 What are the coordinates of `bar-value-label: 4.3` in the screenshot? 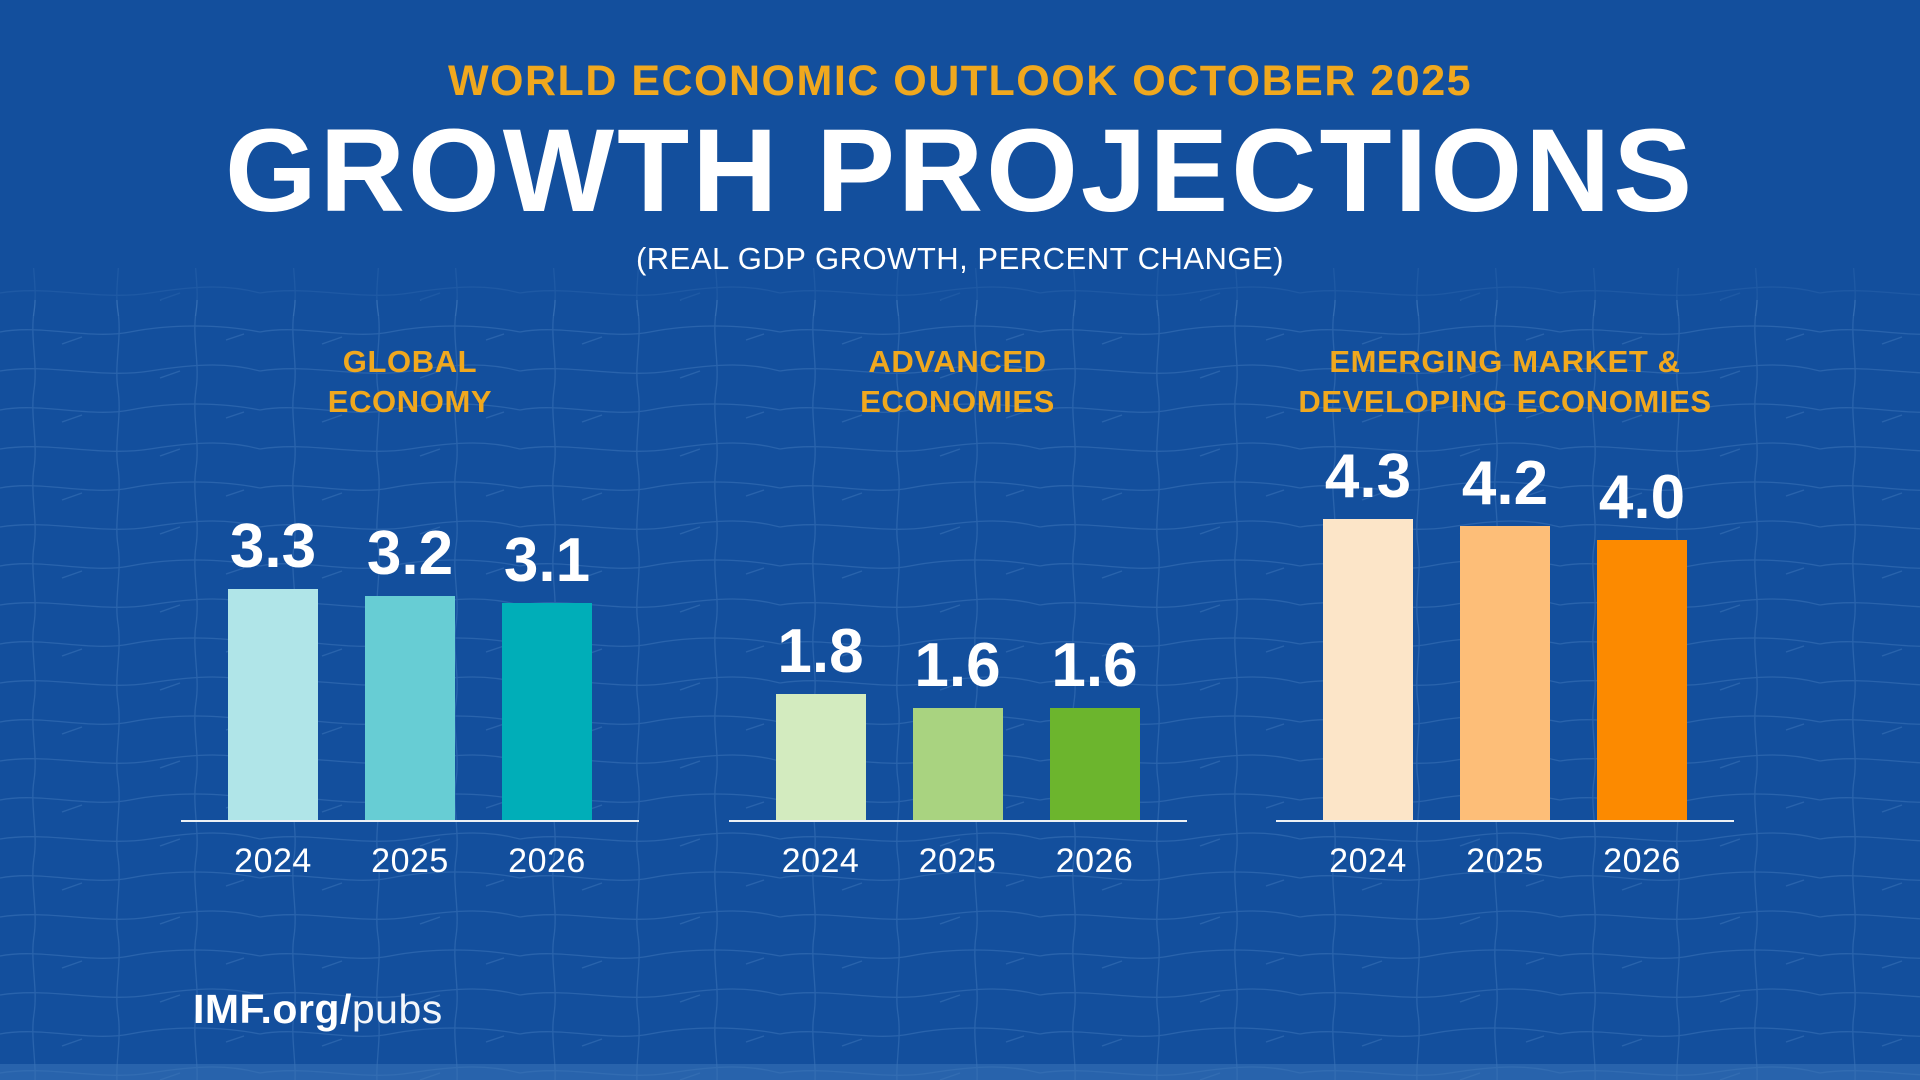 It's located at (1368, 476).